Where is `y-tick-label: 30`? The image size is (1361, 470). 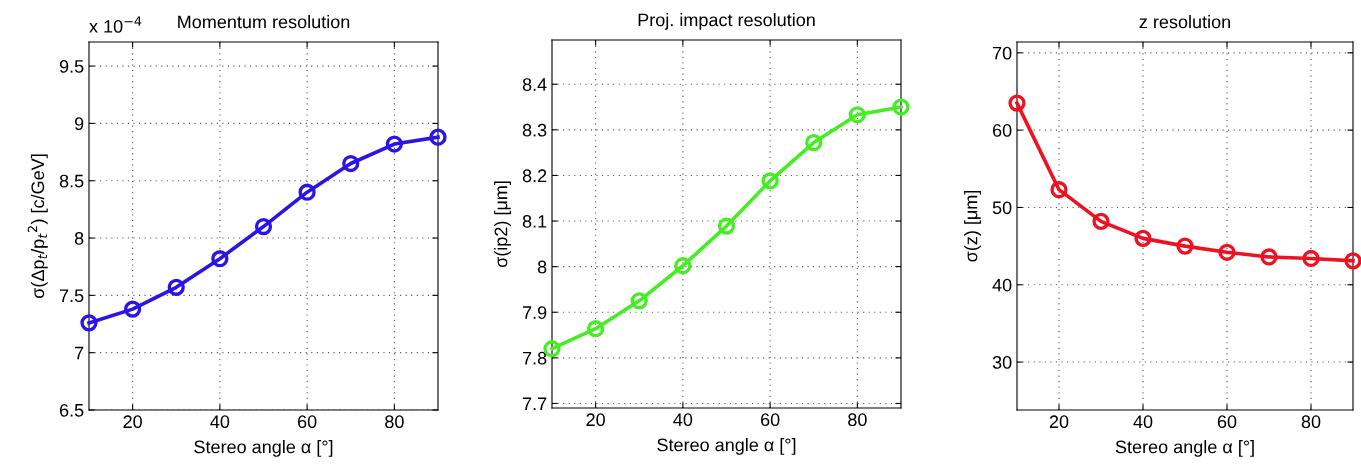
y-tick-label: 30 is located at coordinates (1002, 362).